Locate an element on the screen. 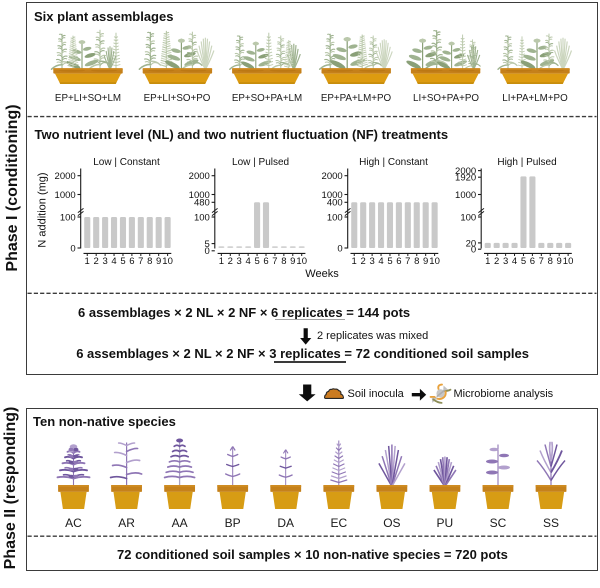  svg-text: 400 is located at coordinates (335, 203).